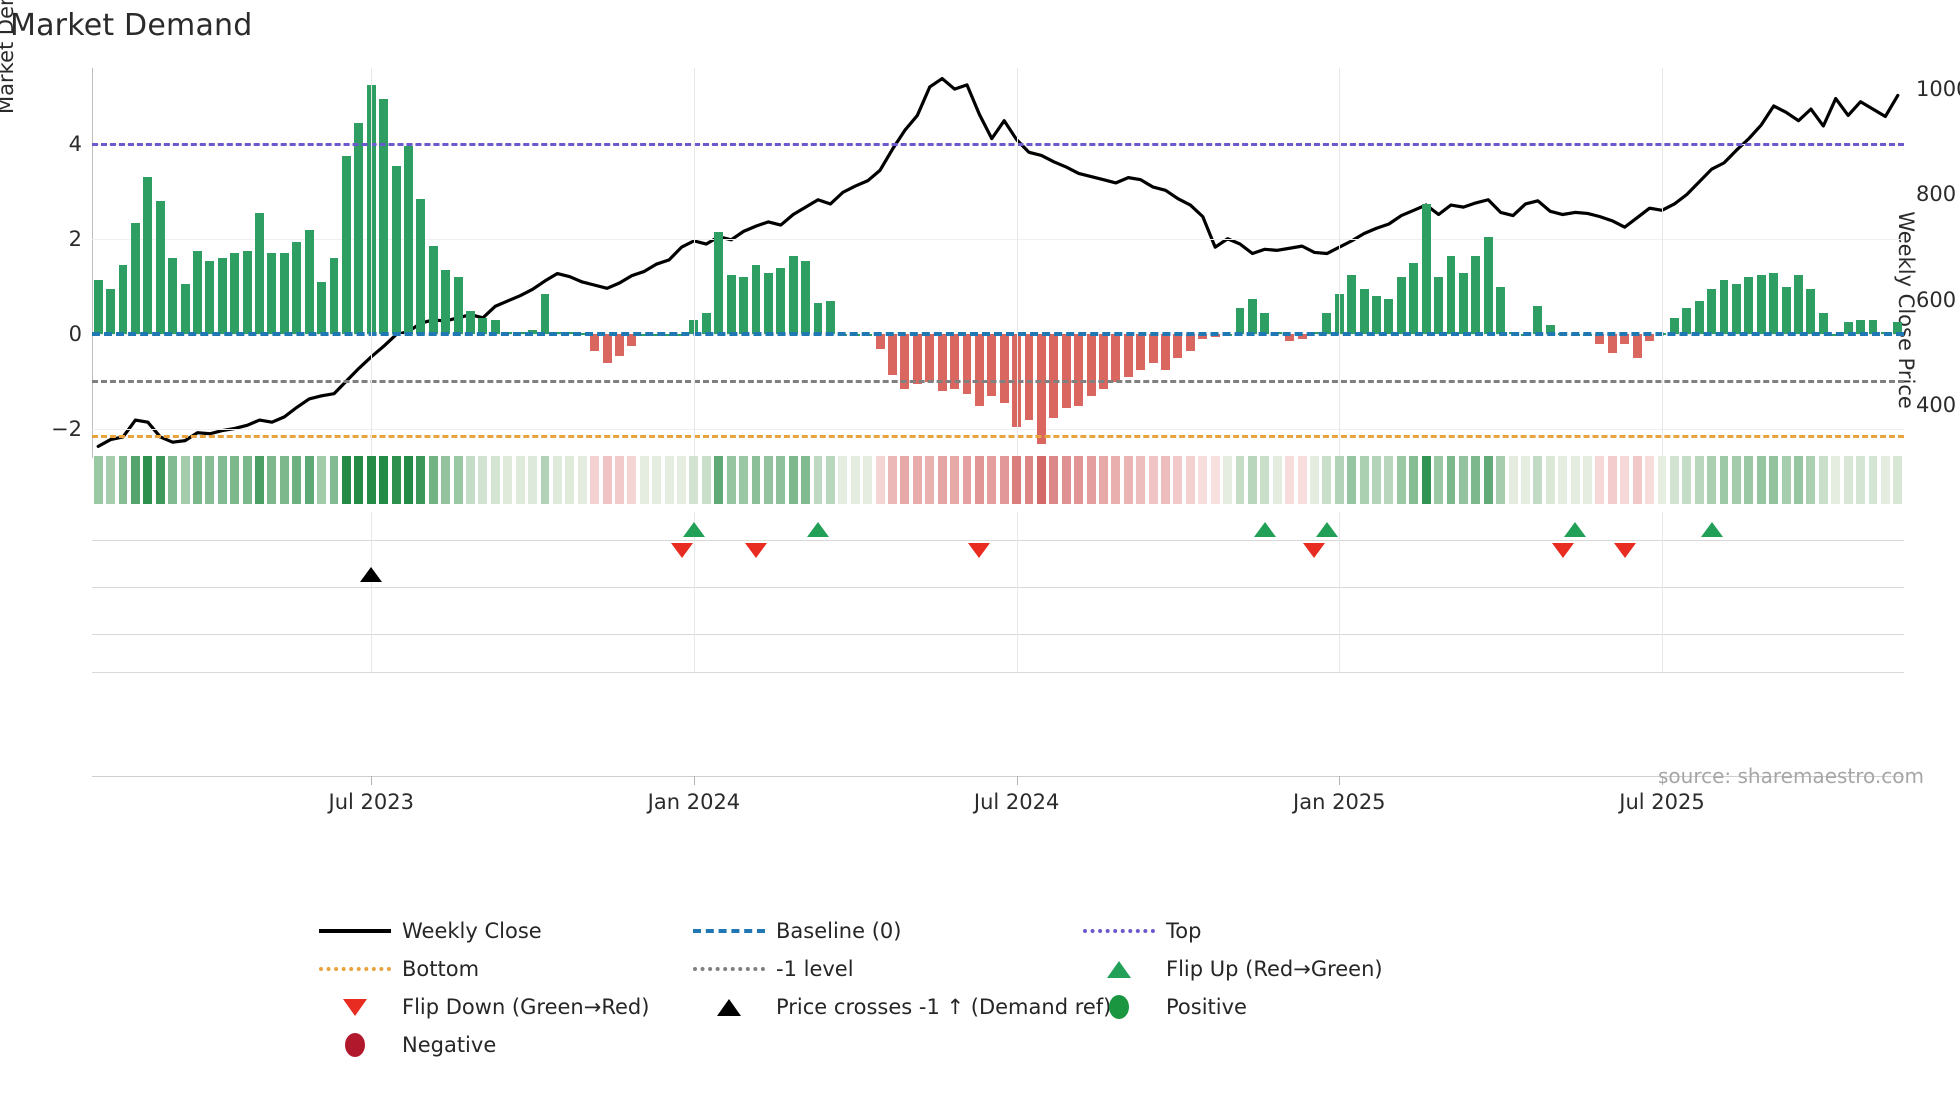 This screenshot has height=1102, width=1960. I want to click on legend-label: Price crosses -1 ↑ (Demand ref), so click(944, 1007).